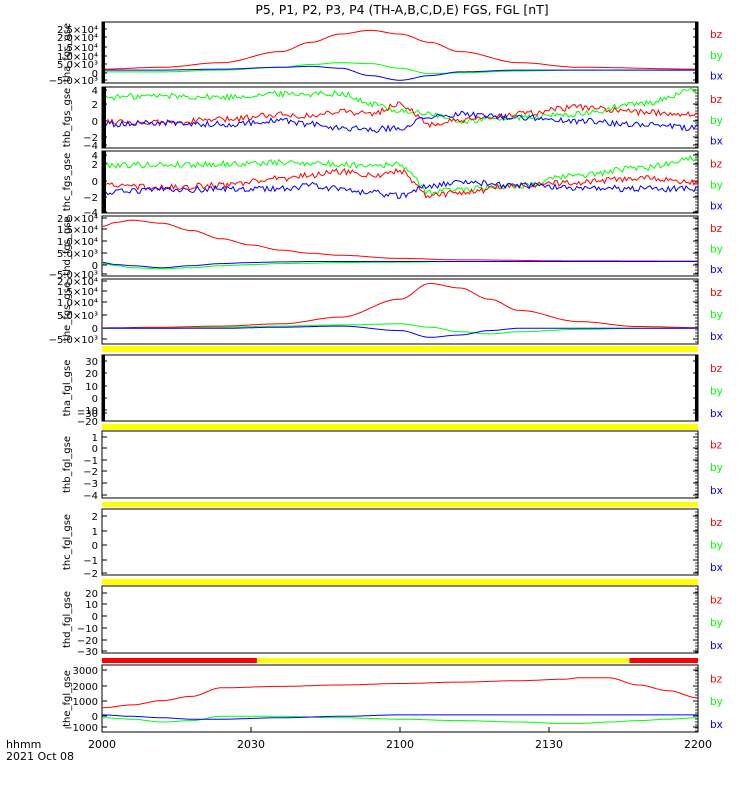 Image resolution: width=750 pixels, height=800 pixels. I want to click on panel-ylabel: thd_fgs_gse, so click(67, 245).